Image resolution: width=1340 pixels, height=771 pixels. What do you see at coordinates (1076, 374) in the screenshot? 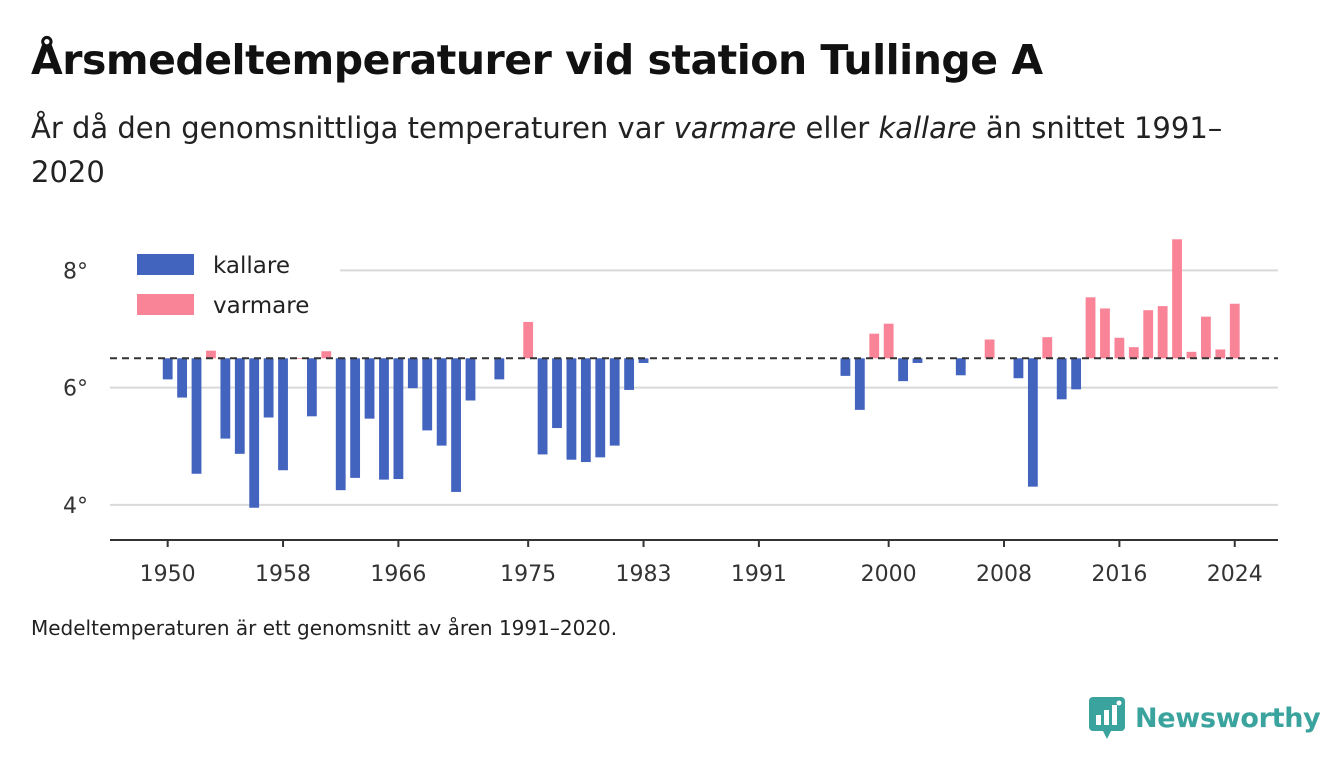
I see `bar-2013` at bounding box center [1076, 374].